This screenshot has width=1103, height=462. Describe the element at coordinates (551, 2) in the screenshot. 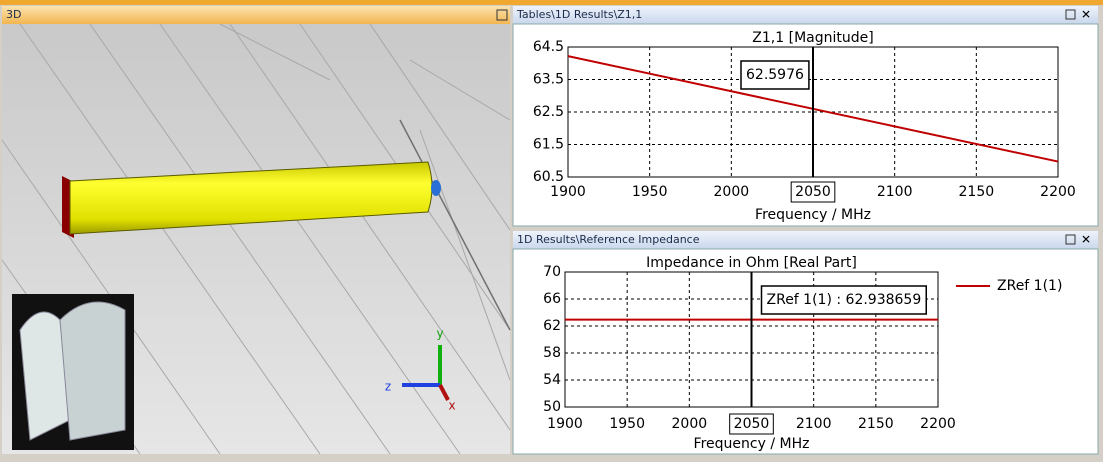

I see `top-strip` at that location.